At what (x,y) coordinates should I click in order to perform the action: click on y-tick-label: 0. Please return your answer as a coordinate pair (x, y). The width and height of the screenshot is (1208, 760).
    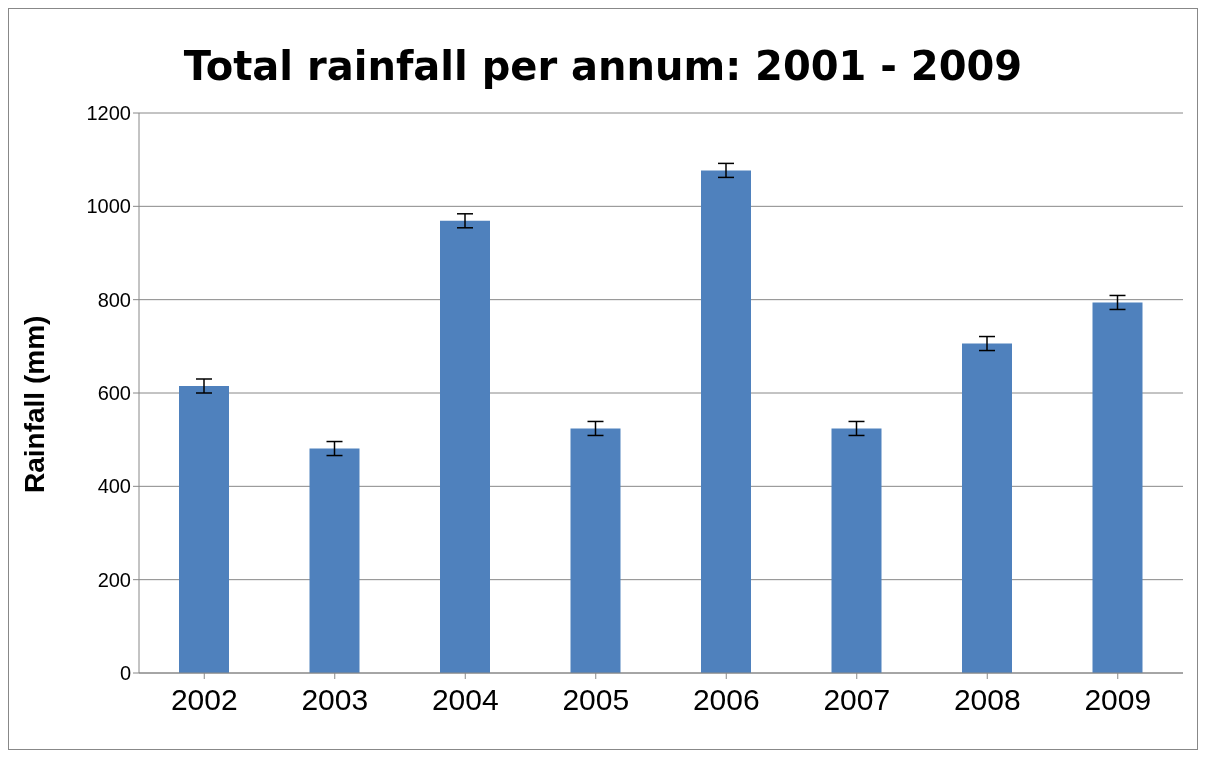
    Looking at the image, I should click on (125, 673).